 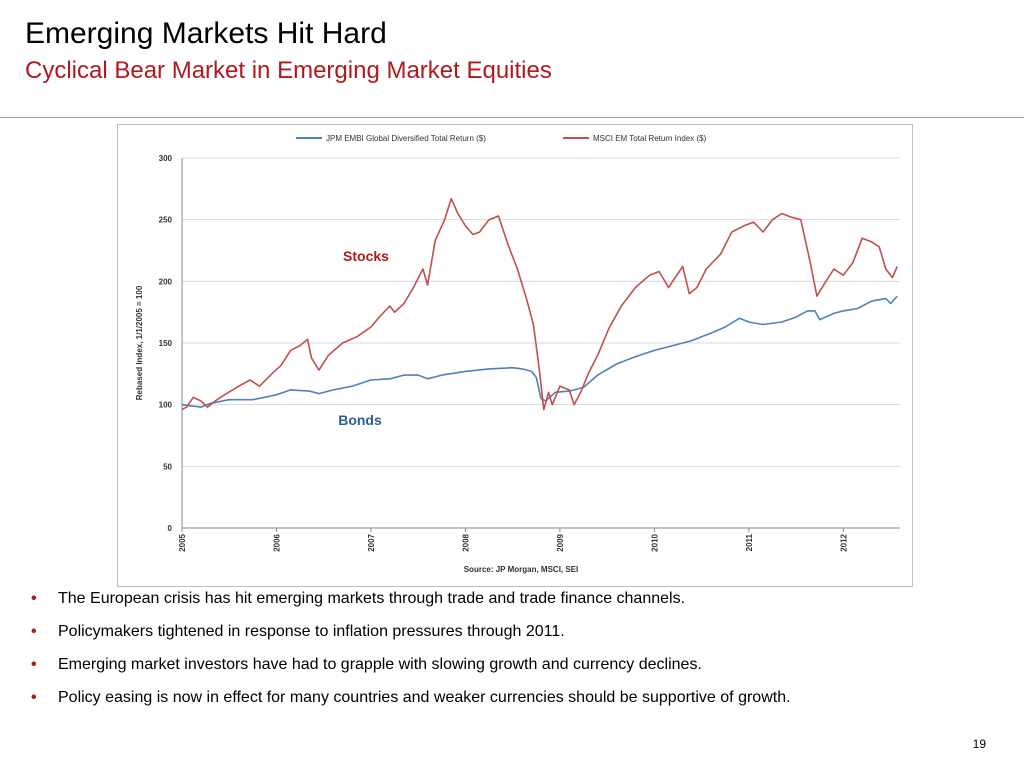 I want to click on series-line-bonds, so click(x=539, y=351).